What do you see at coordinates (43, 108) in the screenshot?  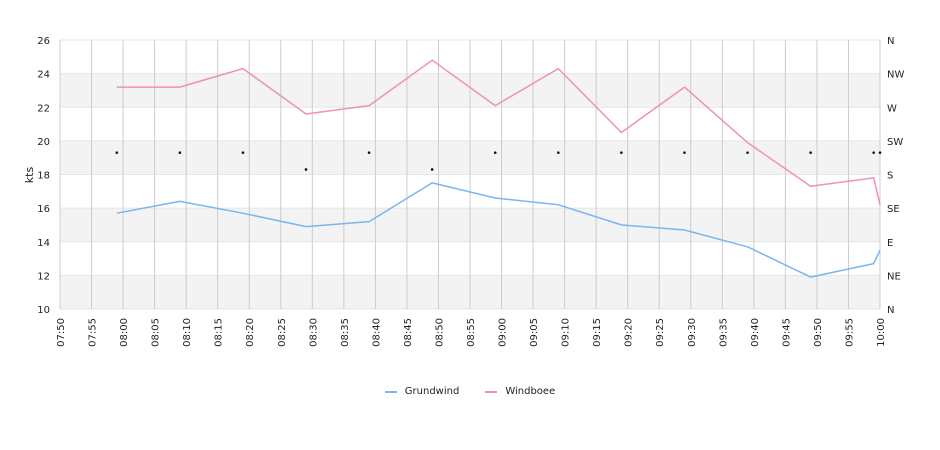 I see `y-tick-label: 22` at bounding box center [43, 108].